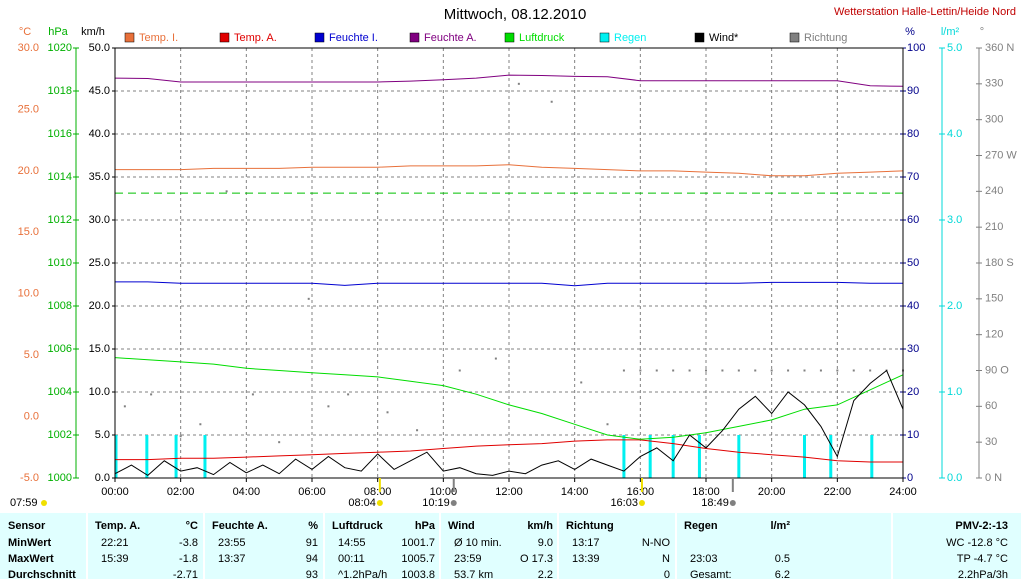  Describe the element at coordinates (25, 32) in the screenshot. I see `axis-unit: °C` at that location.